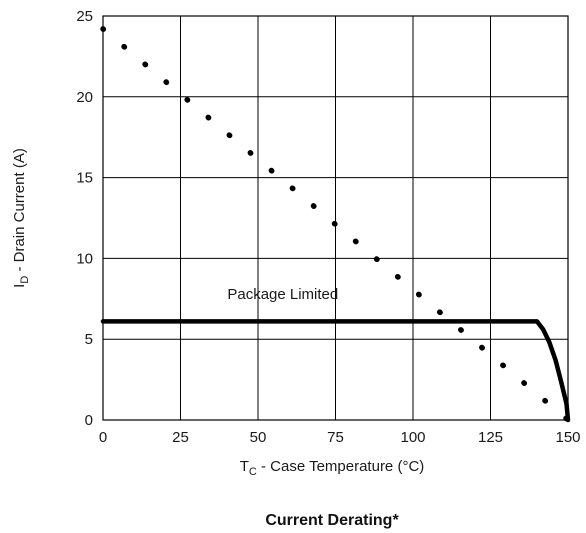 The image size is (586, 533). I want to click on y-axis-label-rest: - Drain Current (A), so click(19, 212).